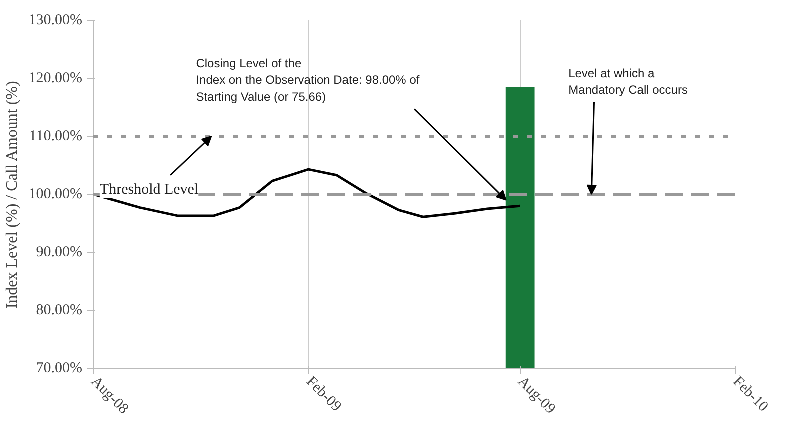  Describe the element at coordinates (55, 78) in the screenshot. I see `y-tick-label: 120.00%` at that location.